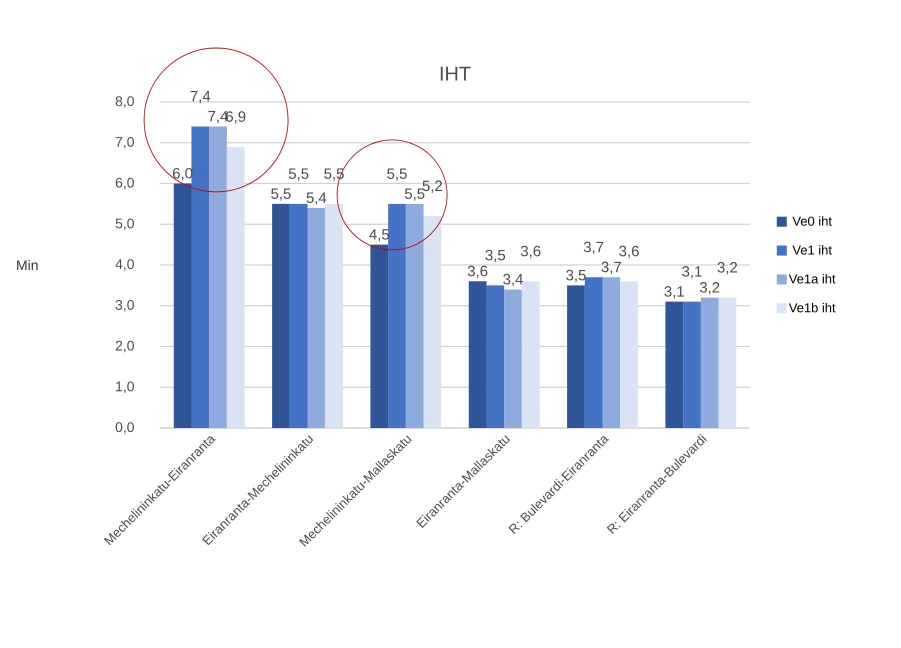 Image resolution: width=901 pixels, height=648 pixels. I want to click on legend-label: Ve1 iht, so click(812, 250).